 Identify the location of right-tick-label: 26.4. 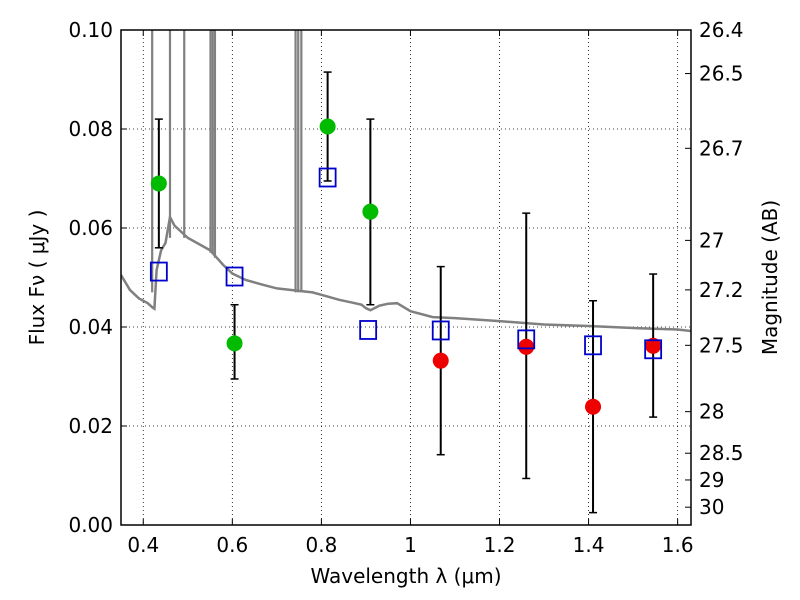
(721, 30).